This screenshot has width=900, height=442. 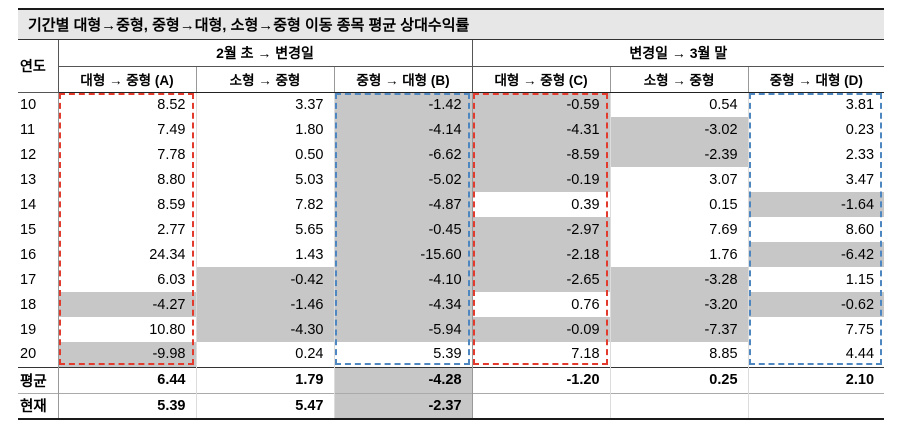 What do you see at coordinates (451, 129) in the screenshot?
I see `table-row-11: 11 7.49 1.80 -4.14 -4.31 -3.02 0.23` at bounding box center [451, 129].